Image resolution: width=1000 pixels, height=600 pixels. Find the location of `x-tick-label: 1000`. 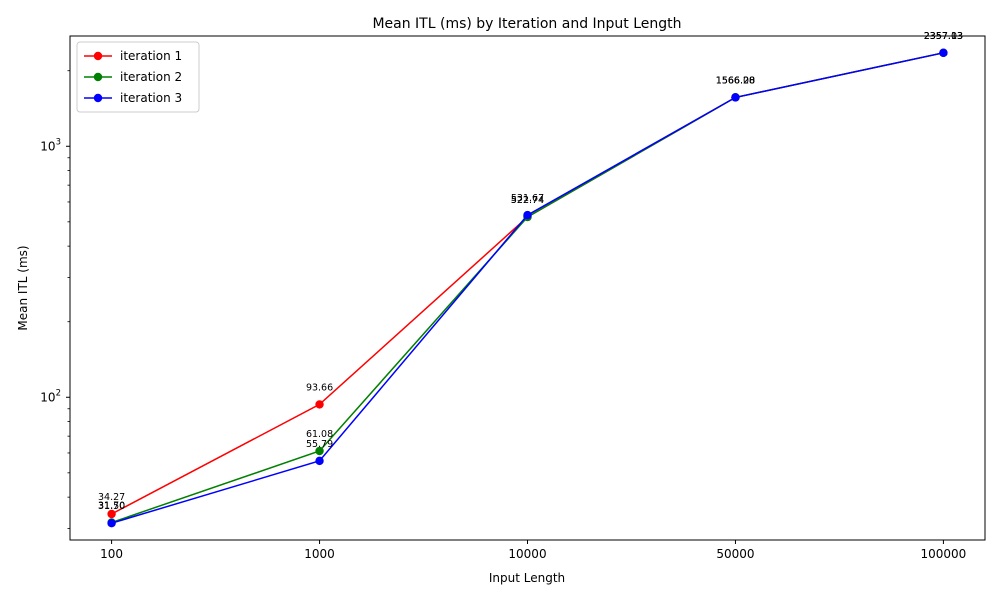

x-tick-label: 1000 is located at coordinates (319, 554).